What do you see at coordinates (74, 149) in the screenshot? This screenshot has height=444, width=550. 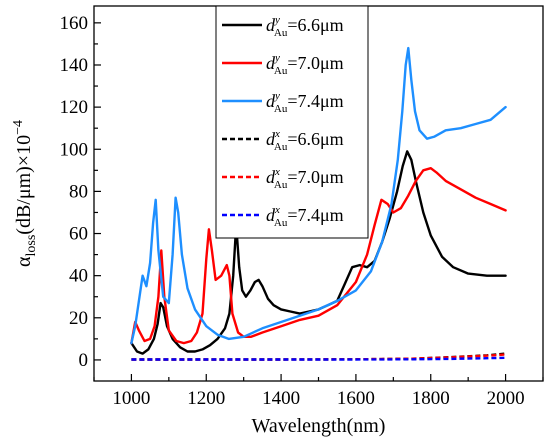 I see `y-tick-label: 100` at bounding box center [74, 149].